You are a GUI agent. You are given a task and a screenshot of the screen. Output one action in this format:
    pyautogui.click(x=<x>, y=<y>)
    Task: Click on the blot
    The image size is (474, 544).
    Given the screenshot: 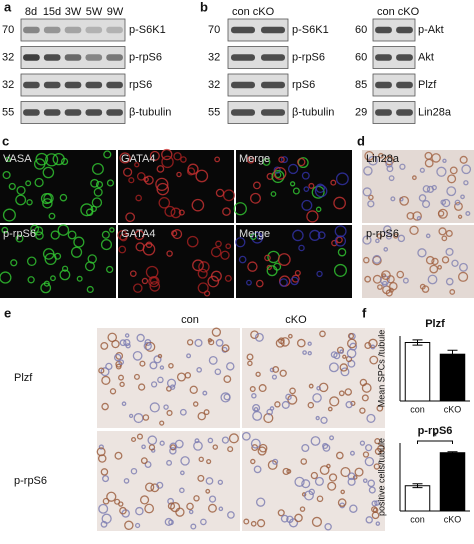 What is the action you would take?
    pyautogui.click(x=394, y=30)
    